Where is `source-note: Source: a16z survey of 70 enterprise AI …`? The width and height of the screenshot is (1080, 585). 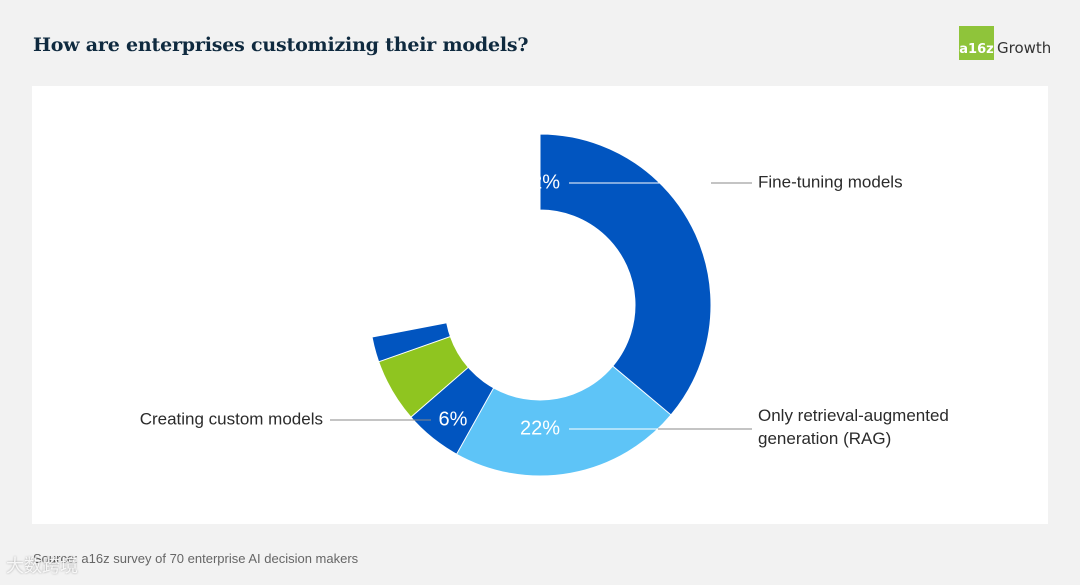 source-note: Source: a16z survey of 70 enterprise AI … is located at coordinates (196, 558).